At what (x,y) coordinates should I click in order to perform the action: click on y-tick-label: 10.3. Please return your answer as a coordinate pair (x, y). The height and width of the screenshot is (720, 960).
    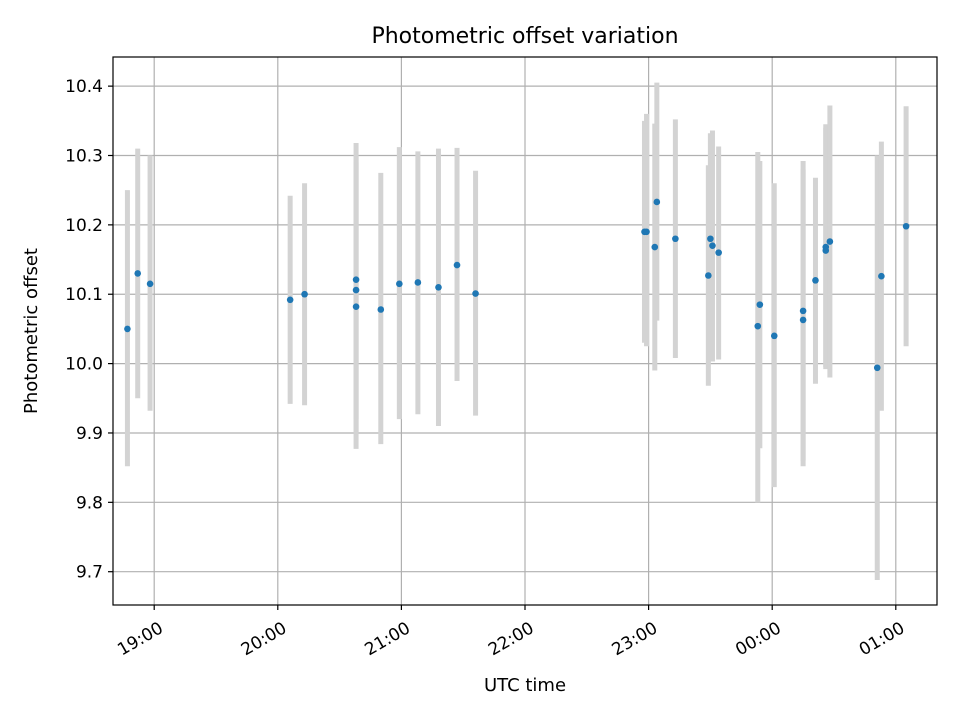
    Looking at the image, I should click on (84, 157).